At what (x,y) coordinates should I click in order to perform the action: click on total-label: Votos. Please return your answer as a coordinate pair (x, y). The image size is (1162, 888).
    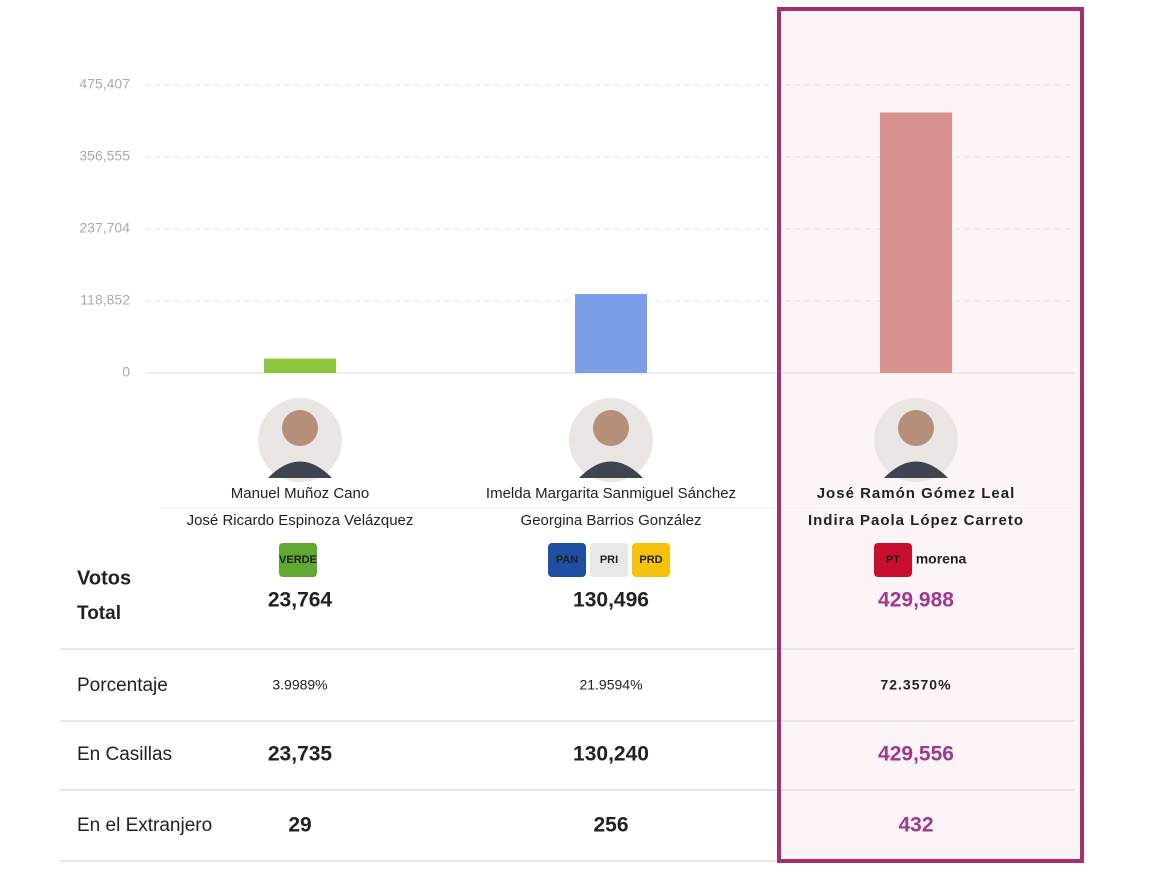
    Looking at the image, I should click on (104, 578).